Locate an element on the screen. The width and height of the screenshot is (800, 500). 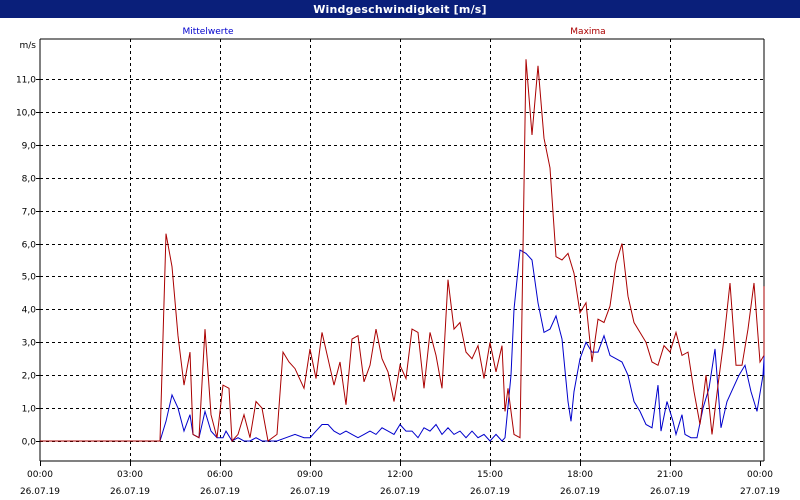
y-tick-label: 5,0 is located at coordinates (29, 278).